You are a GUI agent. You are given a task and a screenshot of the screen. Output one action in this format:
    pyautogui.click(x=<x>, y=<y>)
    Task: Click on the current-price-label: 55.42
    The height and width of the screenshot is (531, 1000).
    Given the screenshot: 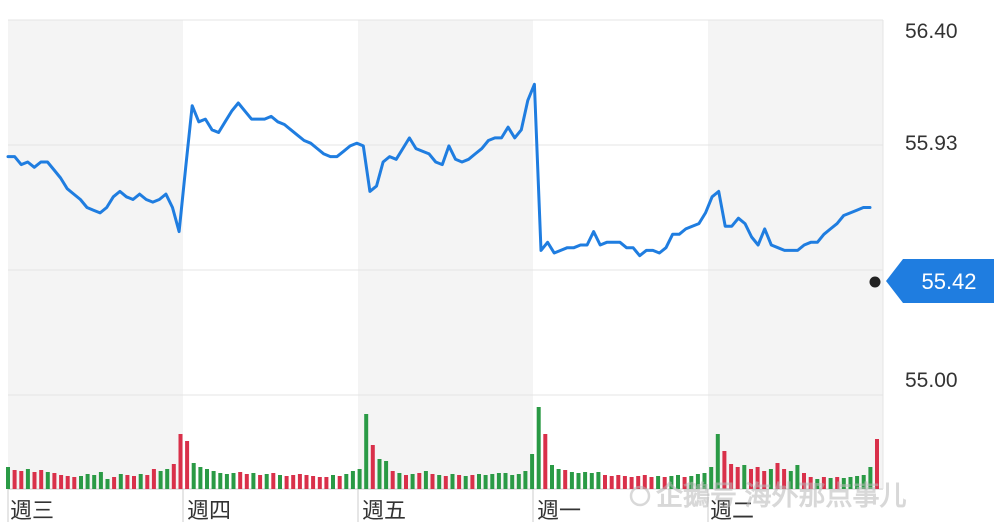 What is the action you would take?
    pyautogui.click(x=948, y=281)
    